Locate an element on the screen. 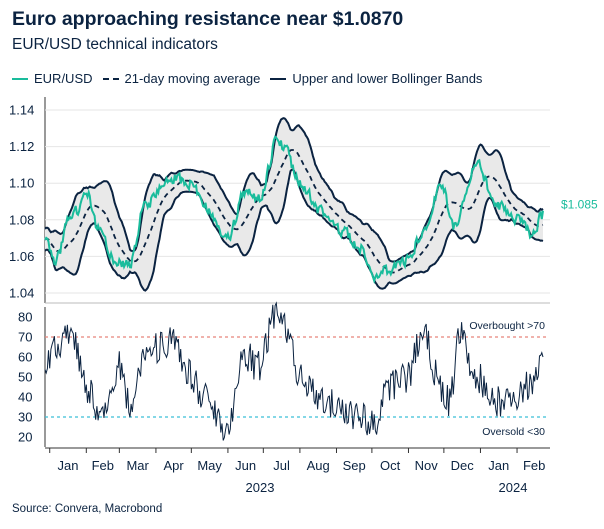 This screenshot has width=604, height=529. rsi-y-tick-label: 70 is located at coordinates (25, 337).